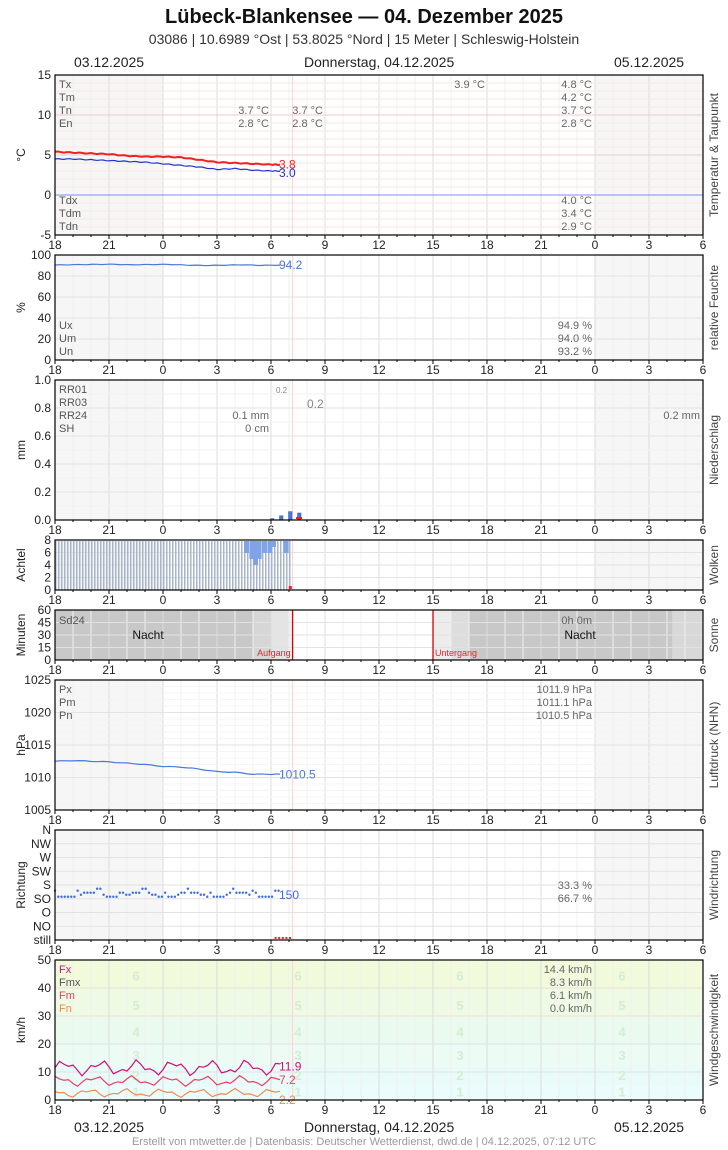  I want to click on svg-text: 94.9 %, so click(575, 326).